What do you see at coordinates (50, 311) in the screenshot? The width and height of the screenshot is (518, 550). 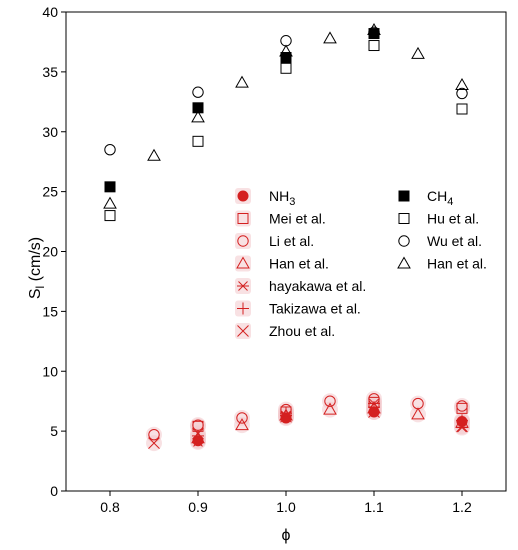 I see `y-tick-label-15: 15` at bounding box center [50, 311].